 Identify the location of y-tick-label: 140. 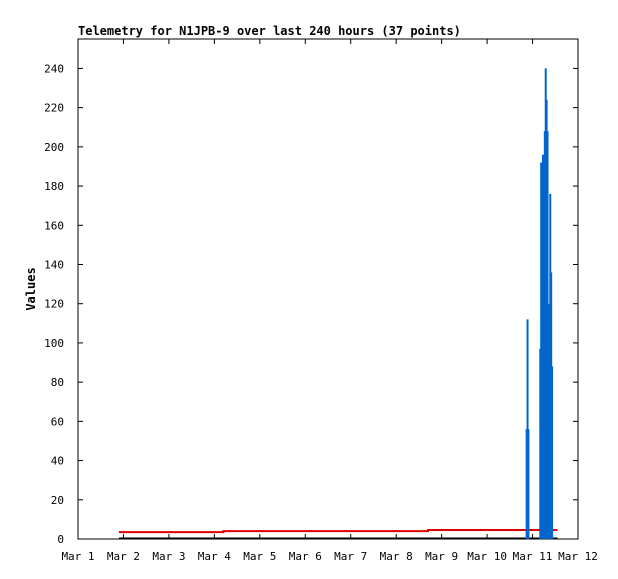
(54, 264).